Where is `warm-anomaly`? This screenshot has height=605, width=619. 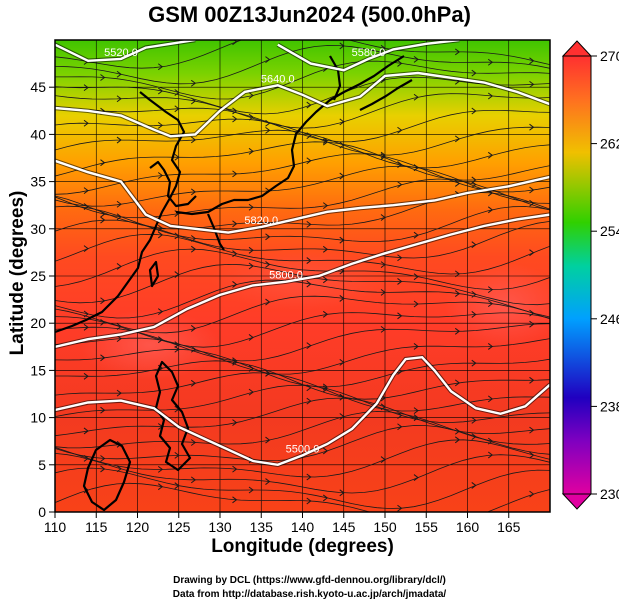
warm-anomaly is located at coordinates (497, 305).